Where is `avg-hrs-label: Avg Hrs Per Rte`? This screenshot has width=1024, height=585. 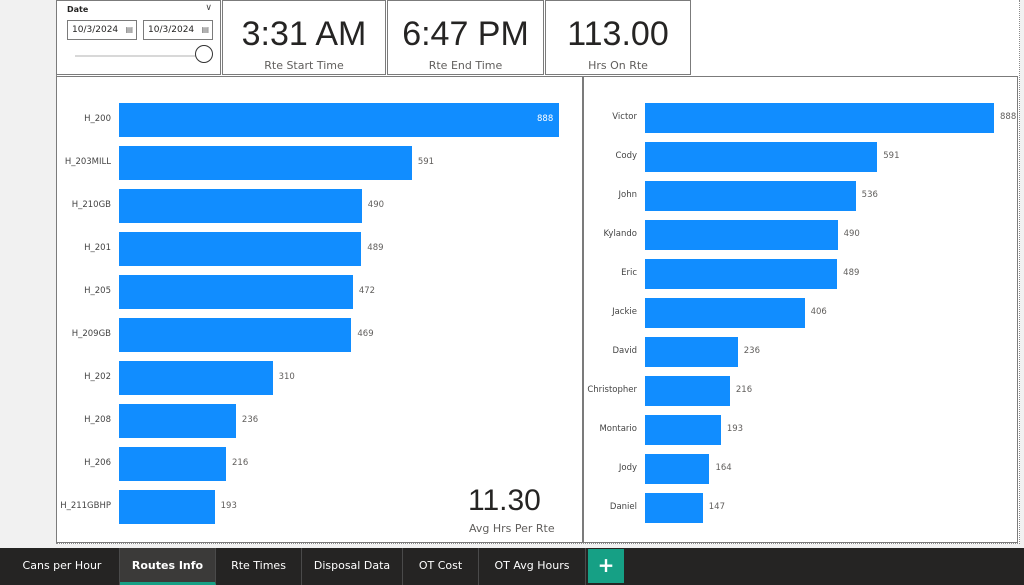
avg-hrs-label: Avg Hrs Per Rte is located at coordinates (512, 528).